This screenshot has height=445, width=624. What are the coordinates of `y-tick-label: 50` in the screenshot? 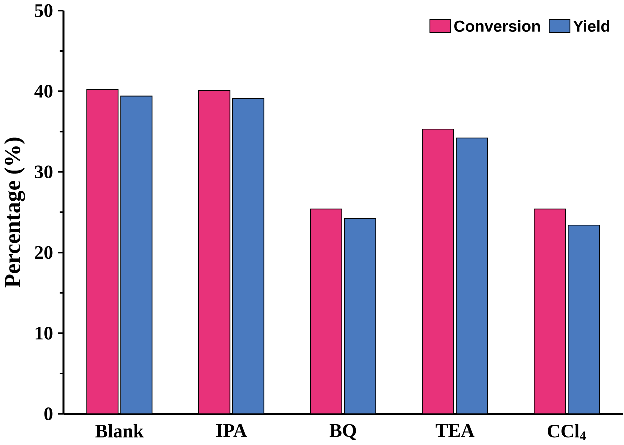 It's located at (44, 11).